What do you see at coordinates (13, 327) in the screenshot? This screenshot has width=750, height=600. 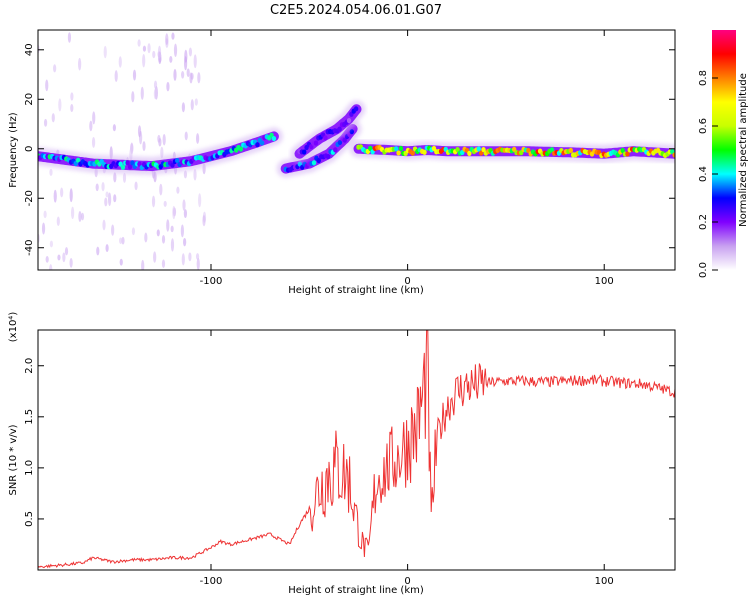 I see `snr-scale-label: (x10⁴)` at bounding box center [13, 327].